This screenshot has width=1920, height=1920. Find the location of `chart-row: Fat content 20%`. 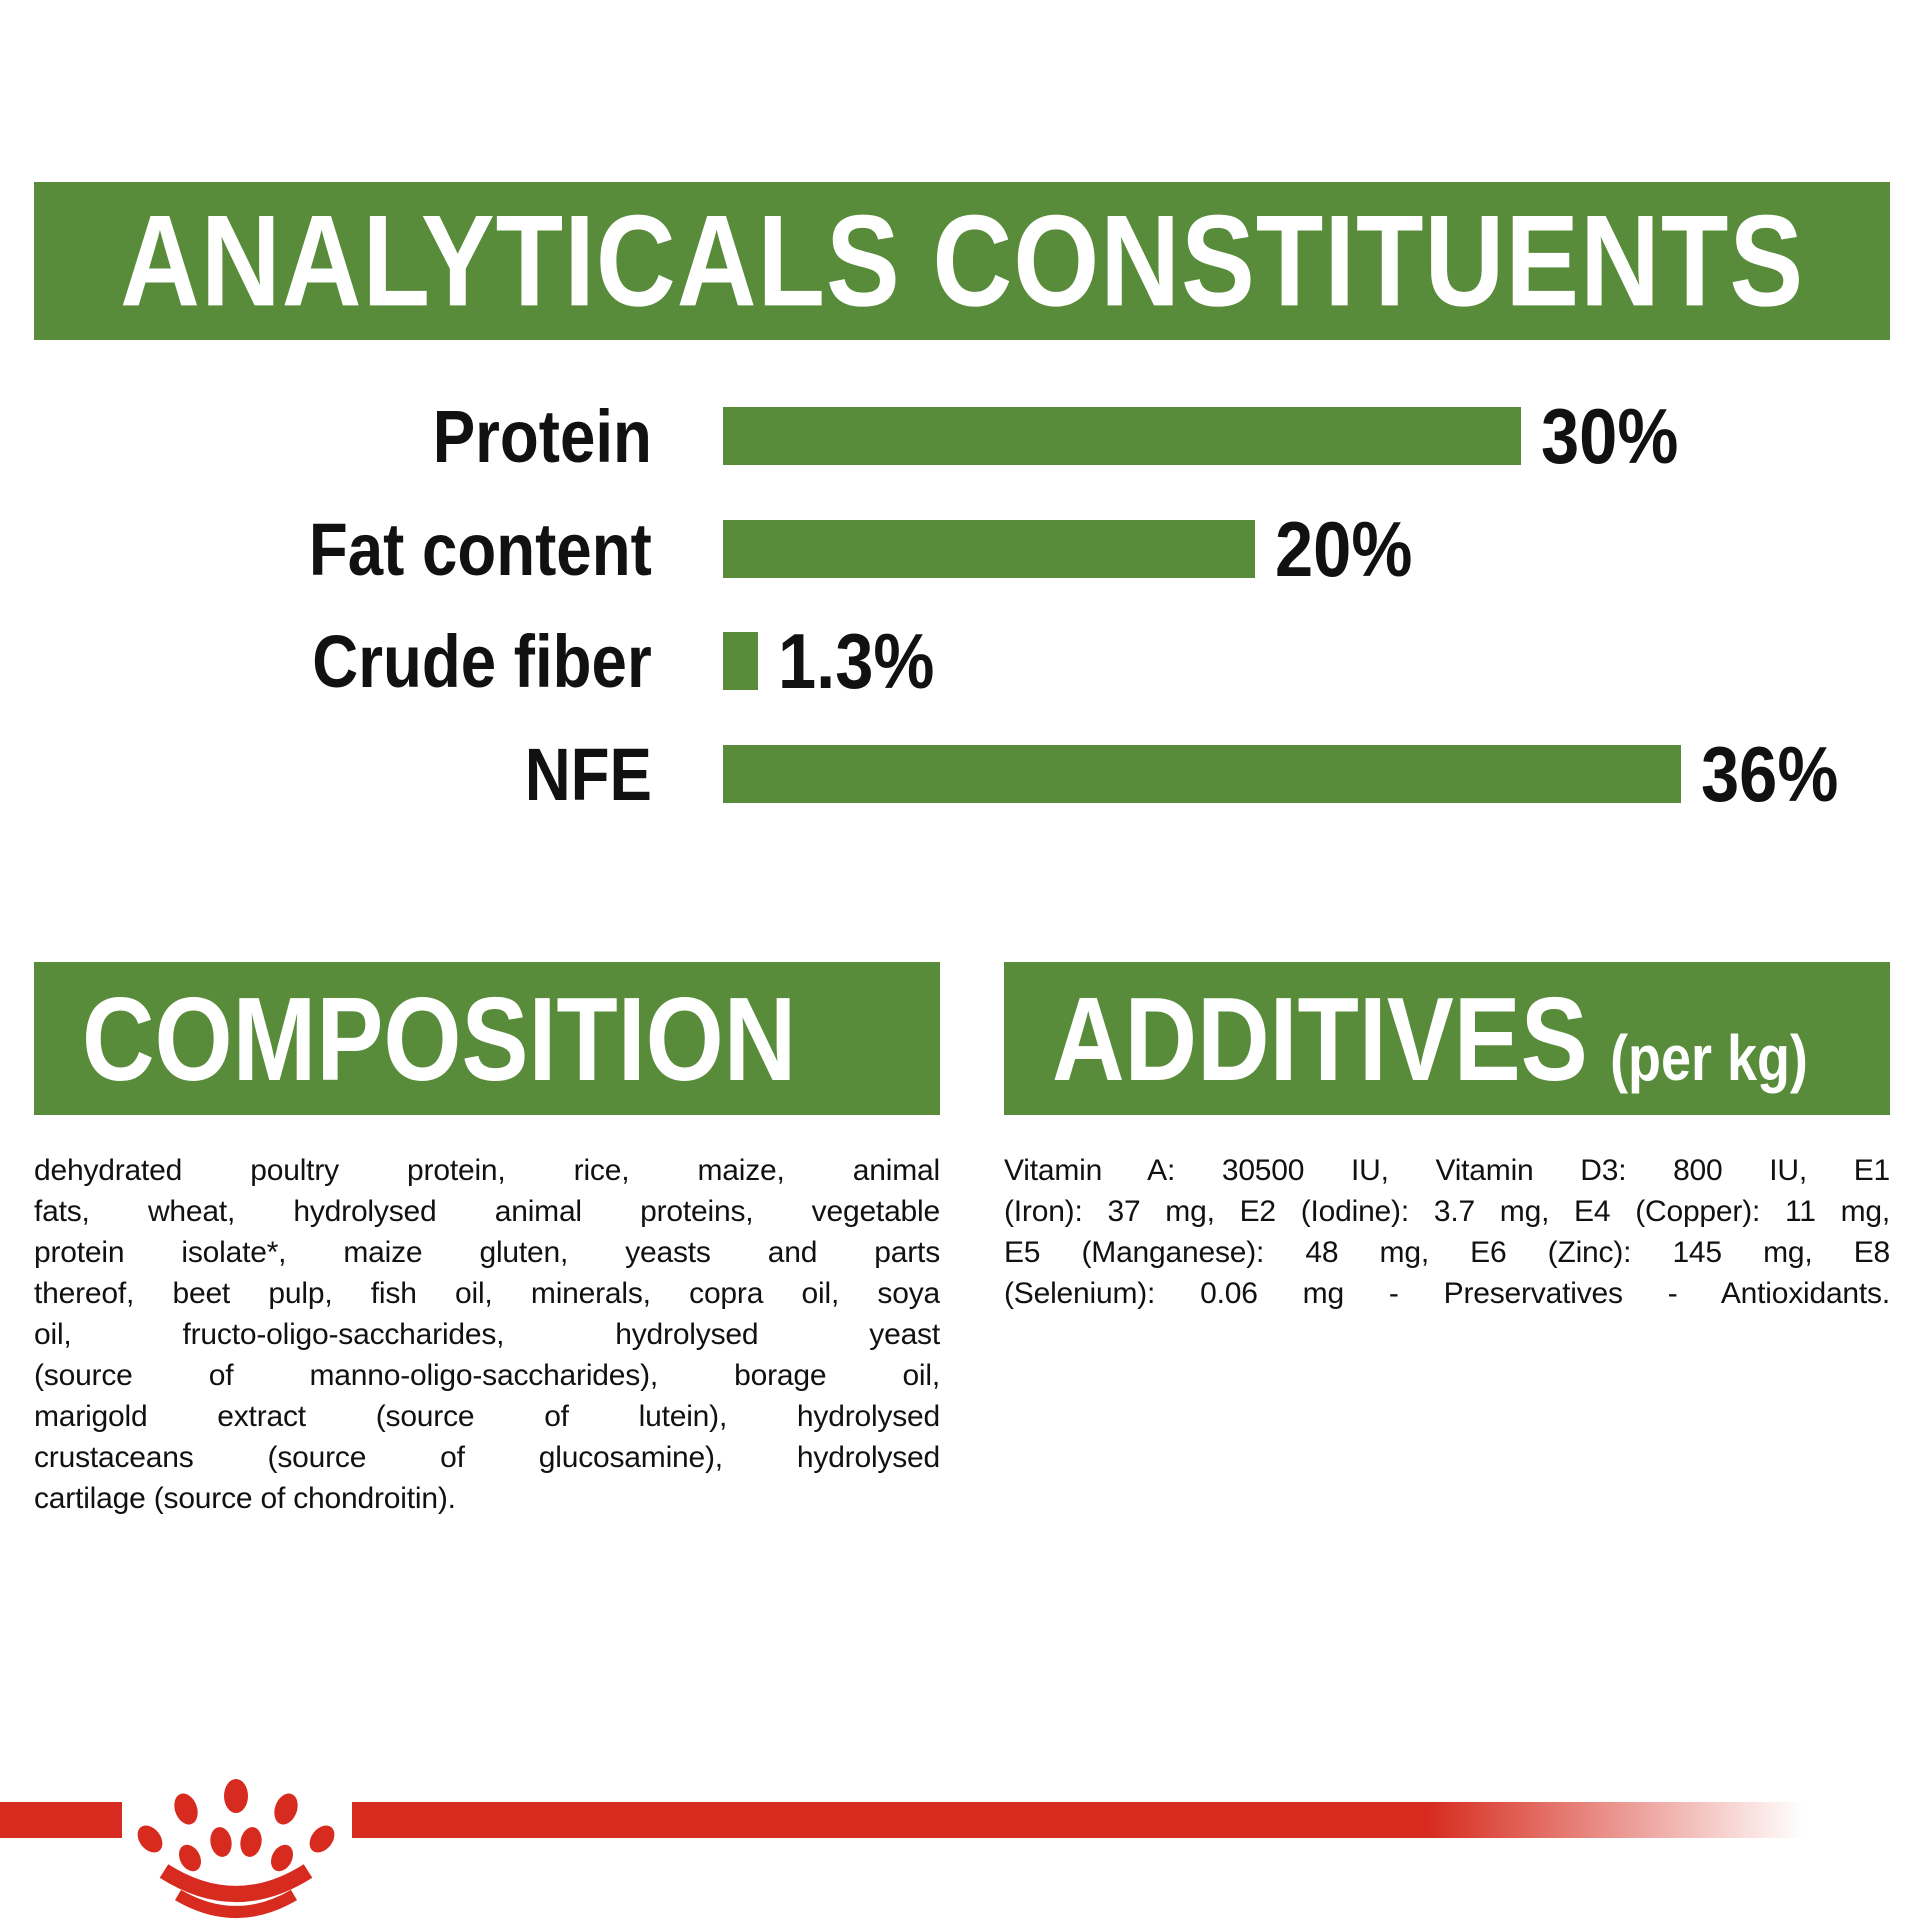

chart-row: Fat content 20% is located at coordinates (960, 548).